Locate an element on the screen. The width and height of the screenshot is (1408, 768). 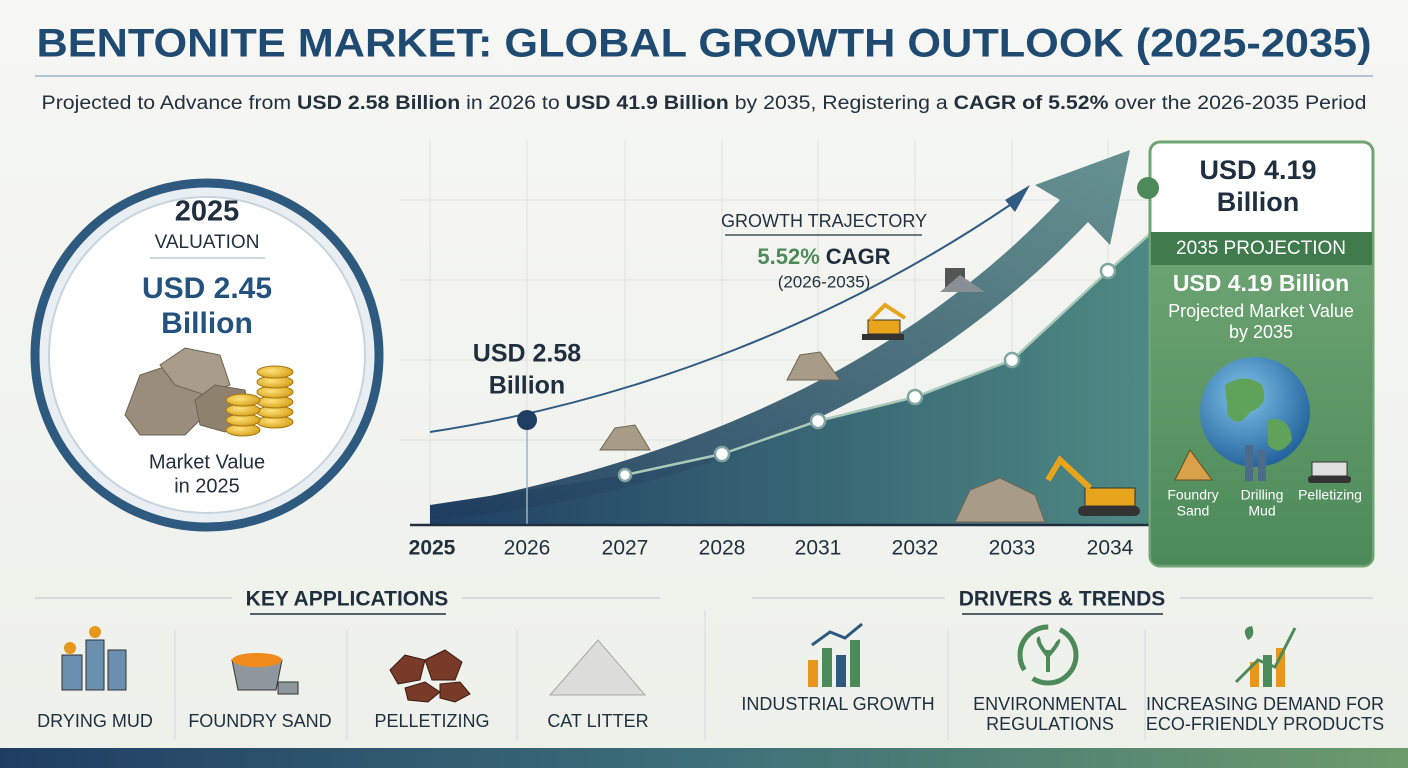
projection-value-full: USD 4.19 Billion is located at coordinates (1261, 283).